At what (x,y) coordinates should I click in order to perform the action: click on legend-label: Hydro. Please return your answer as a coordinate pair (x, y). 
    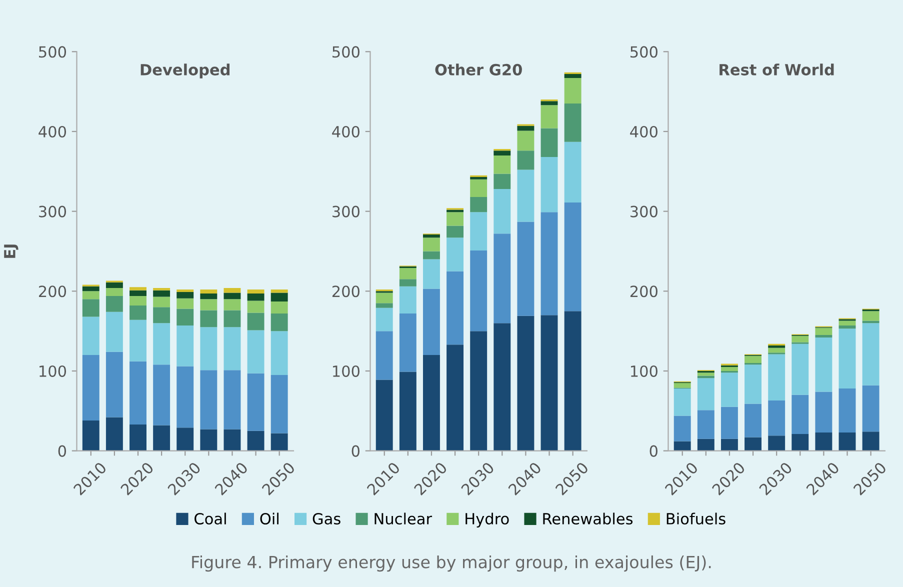
    Looking at the image, I should click on (487, 520).